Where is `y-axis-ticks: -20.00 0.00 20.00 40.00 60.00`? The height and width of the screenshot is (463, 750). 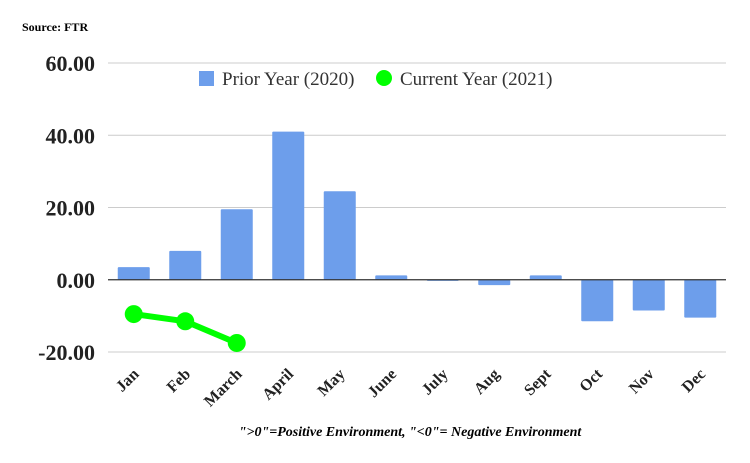
y-axis-ticks: -20.00 0.00 20.00 40.00 60.00 is located at coordinates (66, 208).